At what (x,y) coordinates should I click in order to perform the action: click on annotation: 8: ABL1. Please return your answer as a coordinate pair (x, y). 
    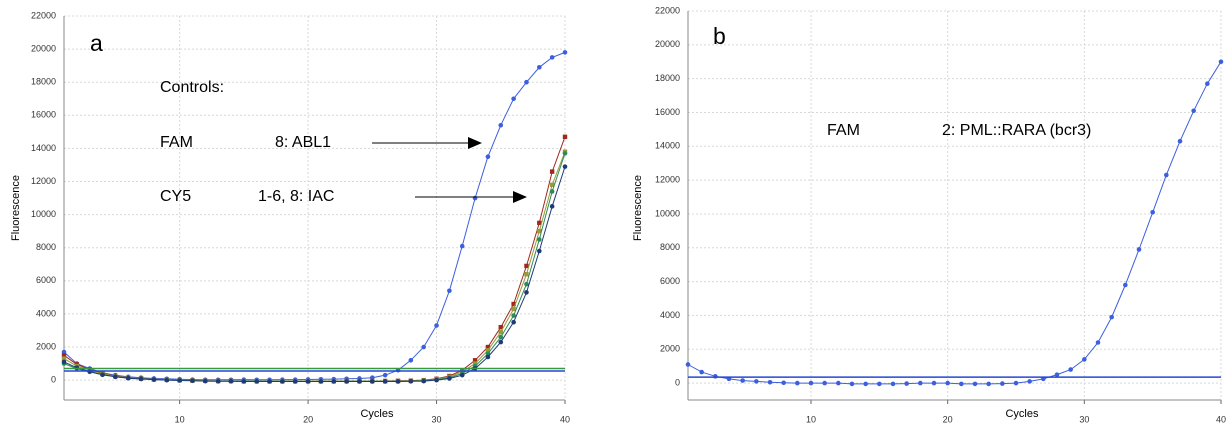
    Looking at the image, I should click on (303, 142).